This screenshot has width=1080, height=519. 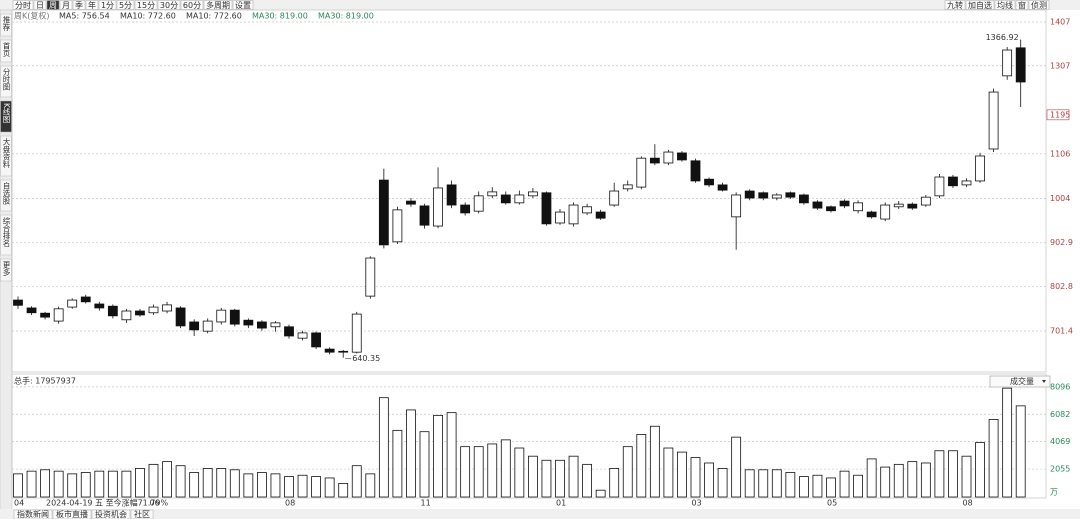 I want to click on side-tab-label: 更多, so click(x=6, y=269).